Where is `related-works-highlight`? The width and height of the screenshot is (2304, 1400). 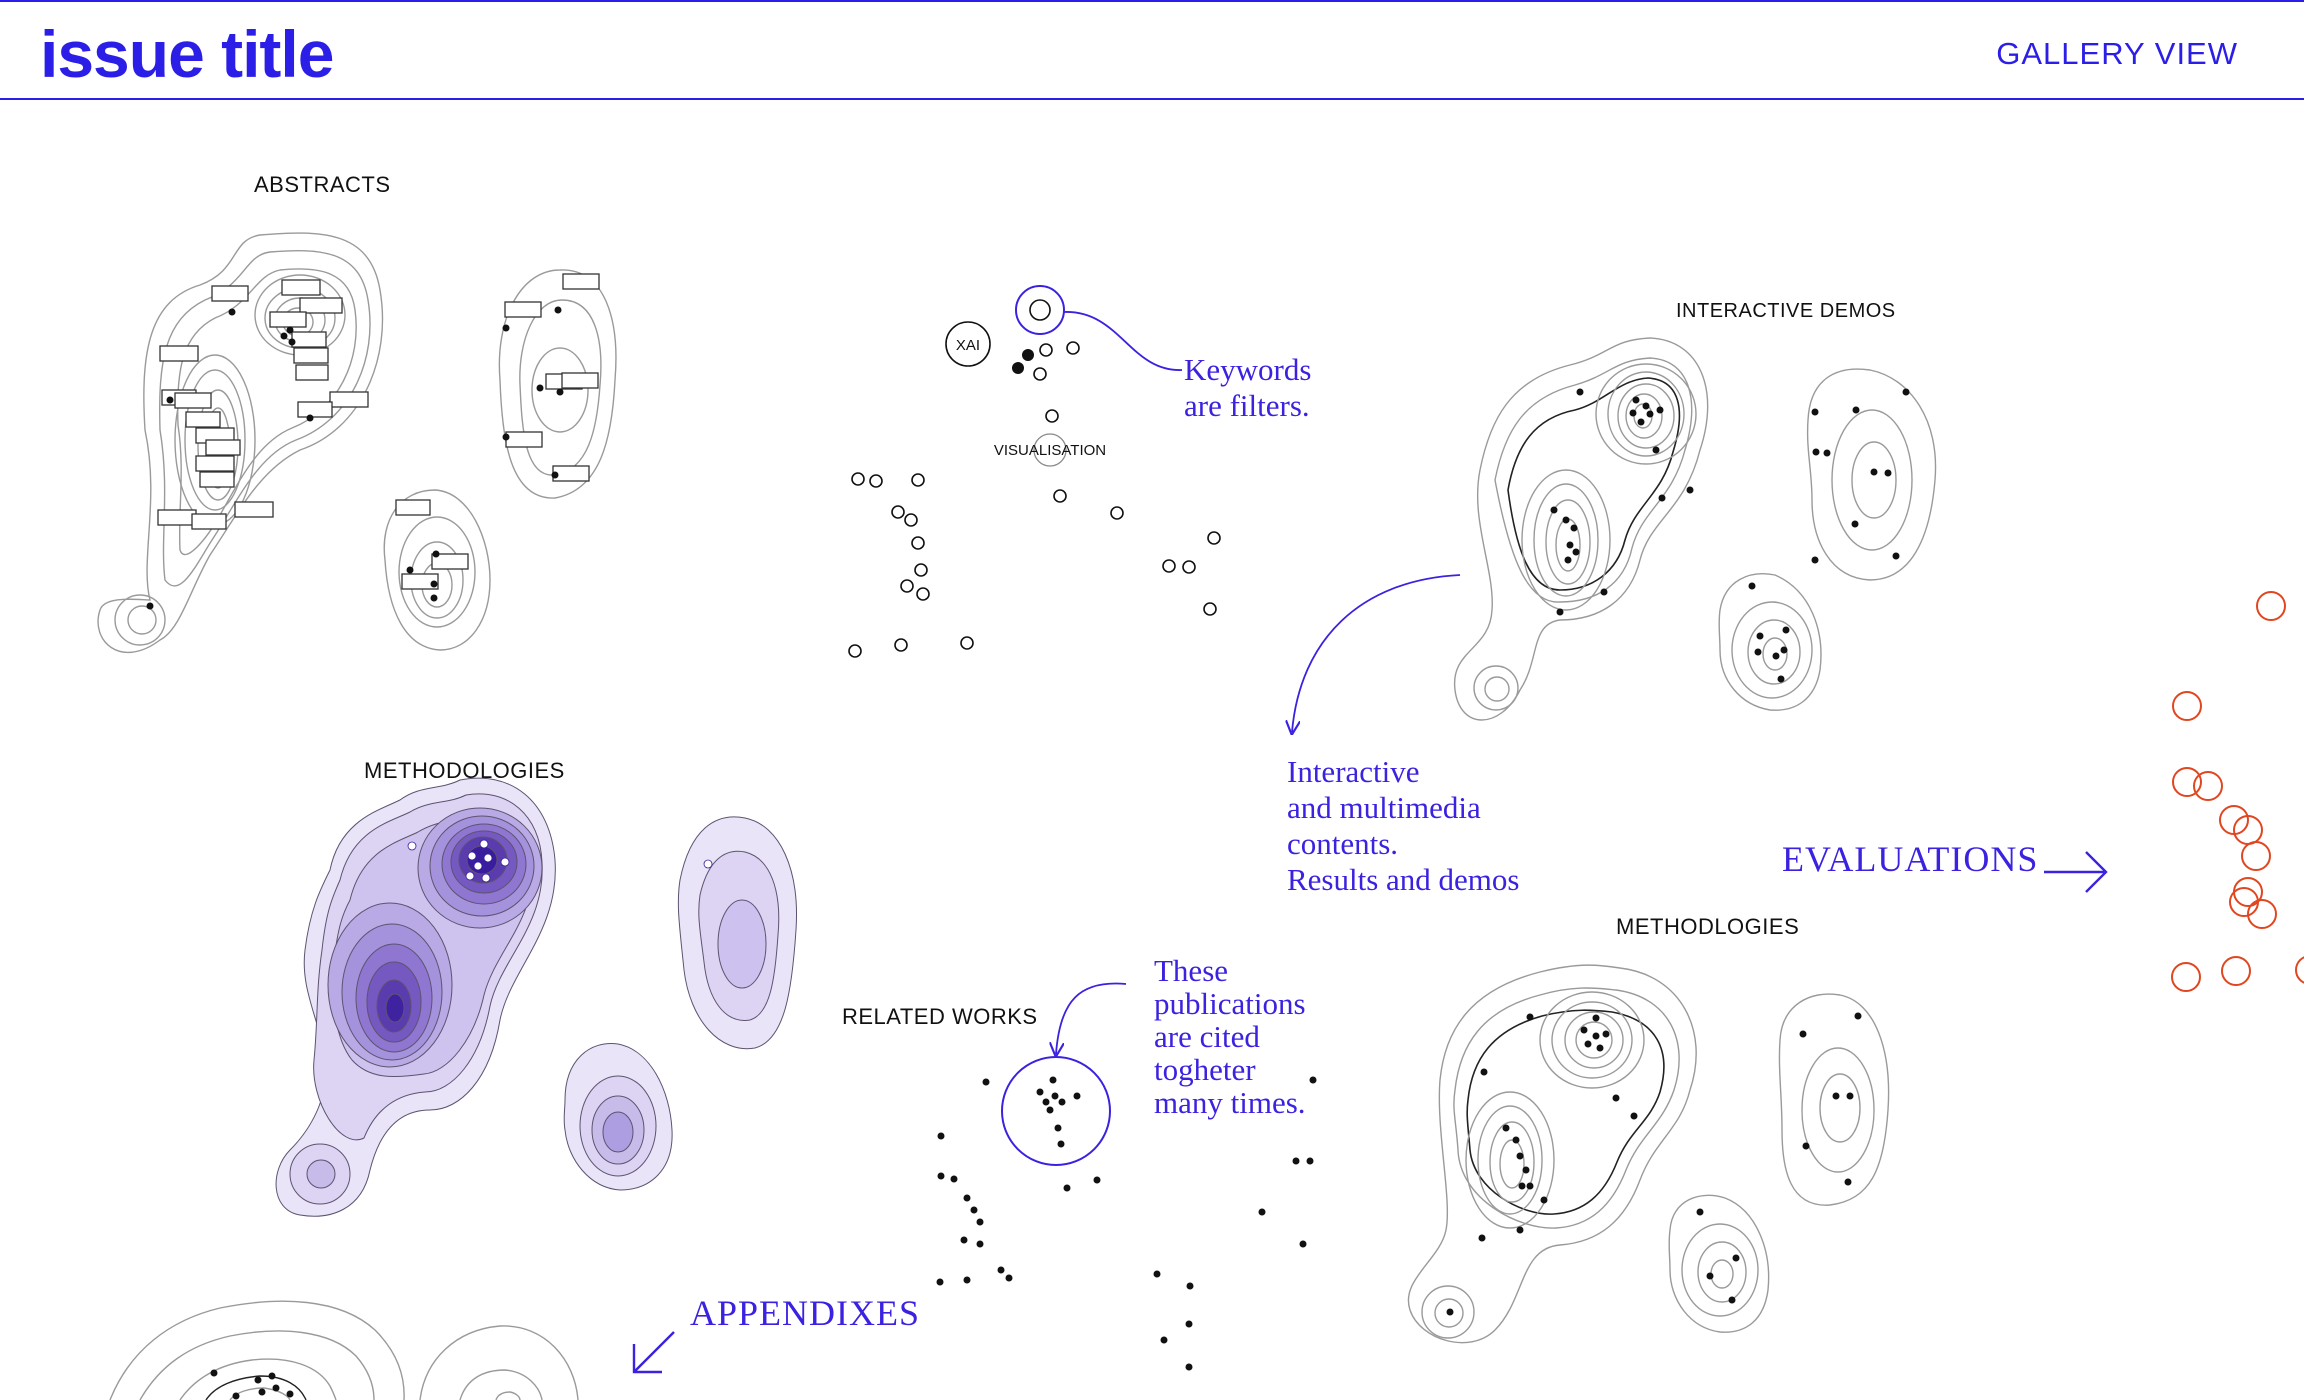 related-works-highlight is located at coordinates (1056, 1111).